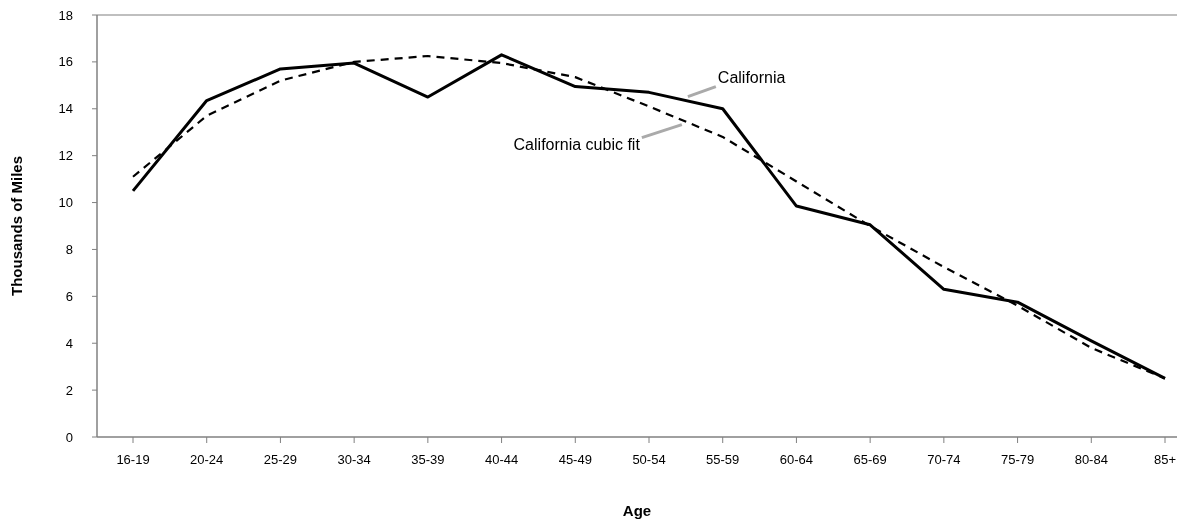 The width and height of the screenshot is (1202, 529). What do you see at coordinates (65, 15) in the screenshot?
I see `y-tick-label: 18` at bounding box center [65, 15].